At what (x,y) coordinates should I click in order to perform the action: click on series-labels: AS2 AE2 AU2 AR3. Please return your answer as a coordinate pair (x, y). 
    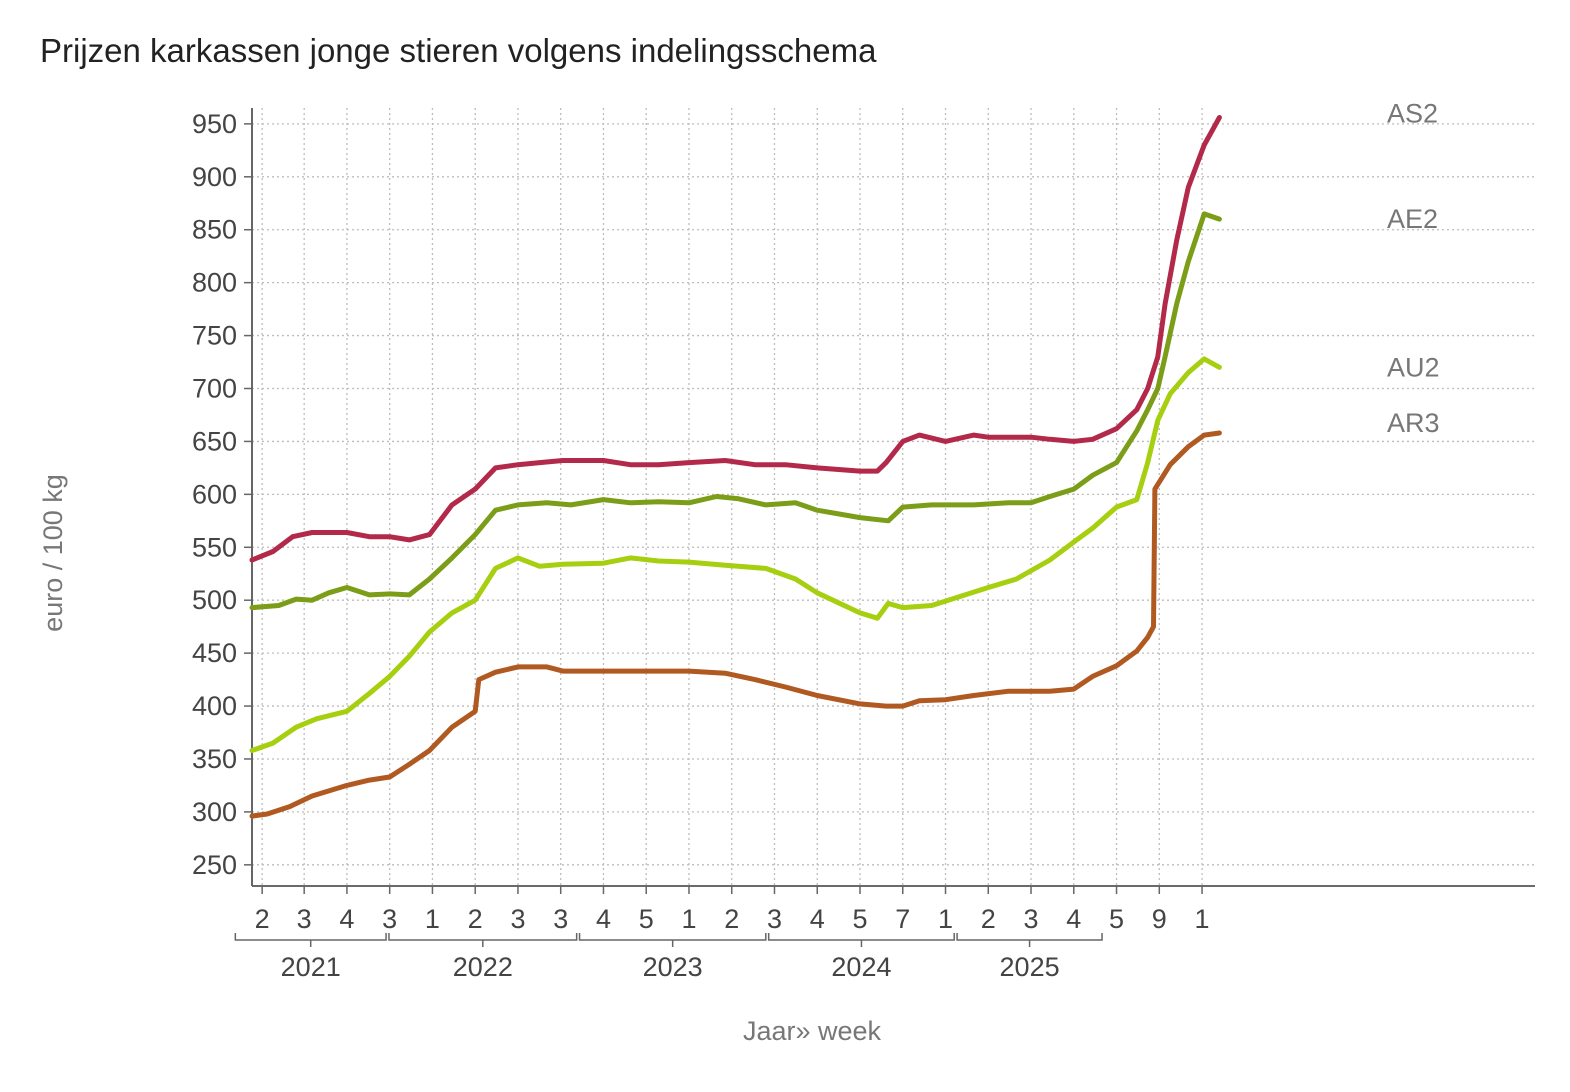
    Looking at the image, I should click on (1413, 268).